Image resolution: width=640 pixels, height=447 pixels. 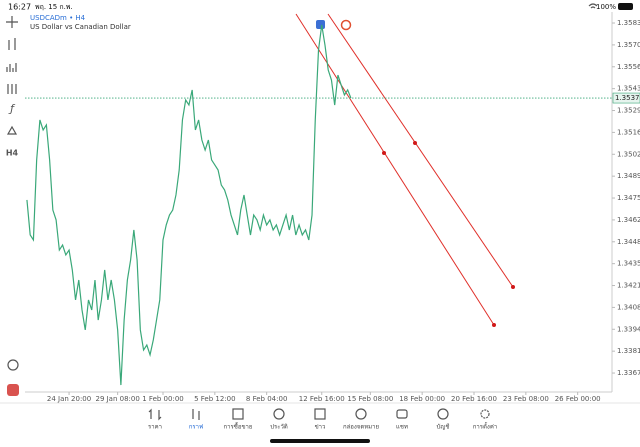 I want to click on tab-icons, so click(x=319, y=414).